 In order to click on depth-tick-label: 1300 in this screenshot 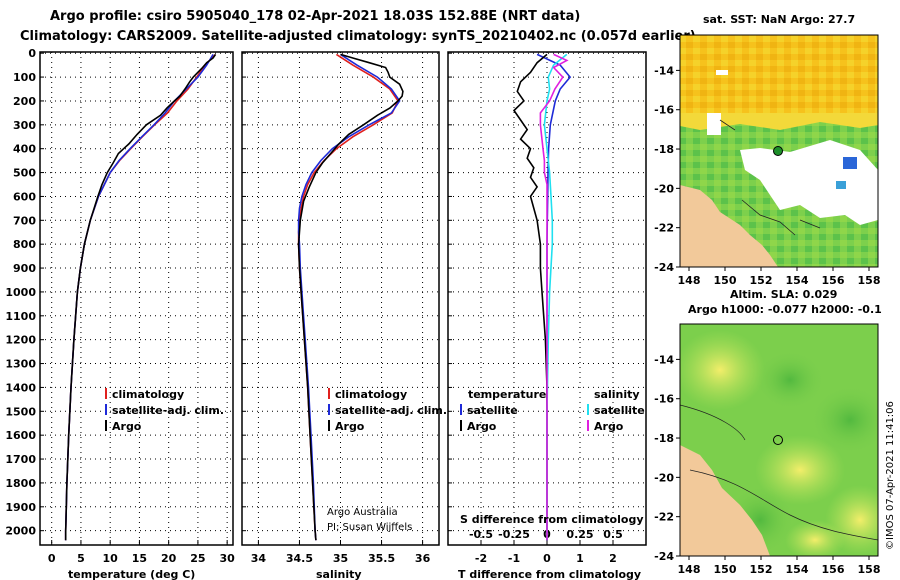, I will do `click(20, 364)`.